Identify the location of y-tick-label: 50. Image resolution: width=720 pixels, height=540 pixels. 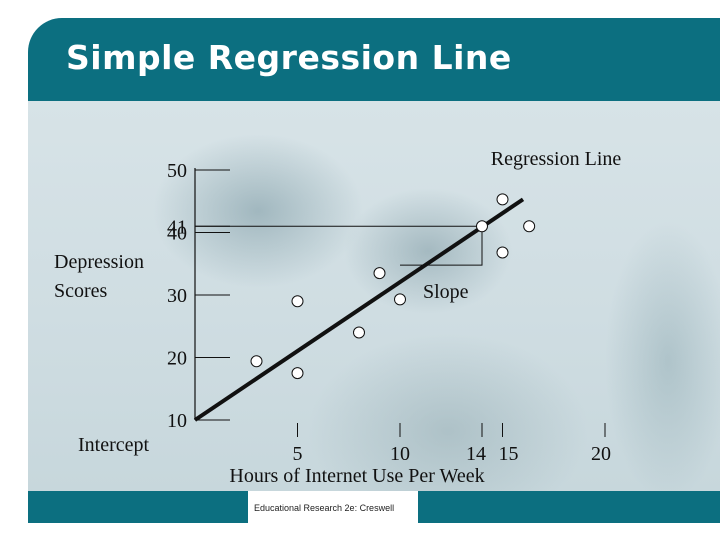
(177, 171).